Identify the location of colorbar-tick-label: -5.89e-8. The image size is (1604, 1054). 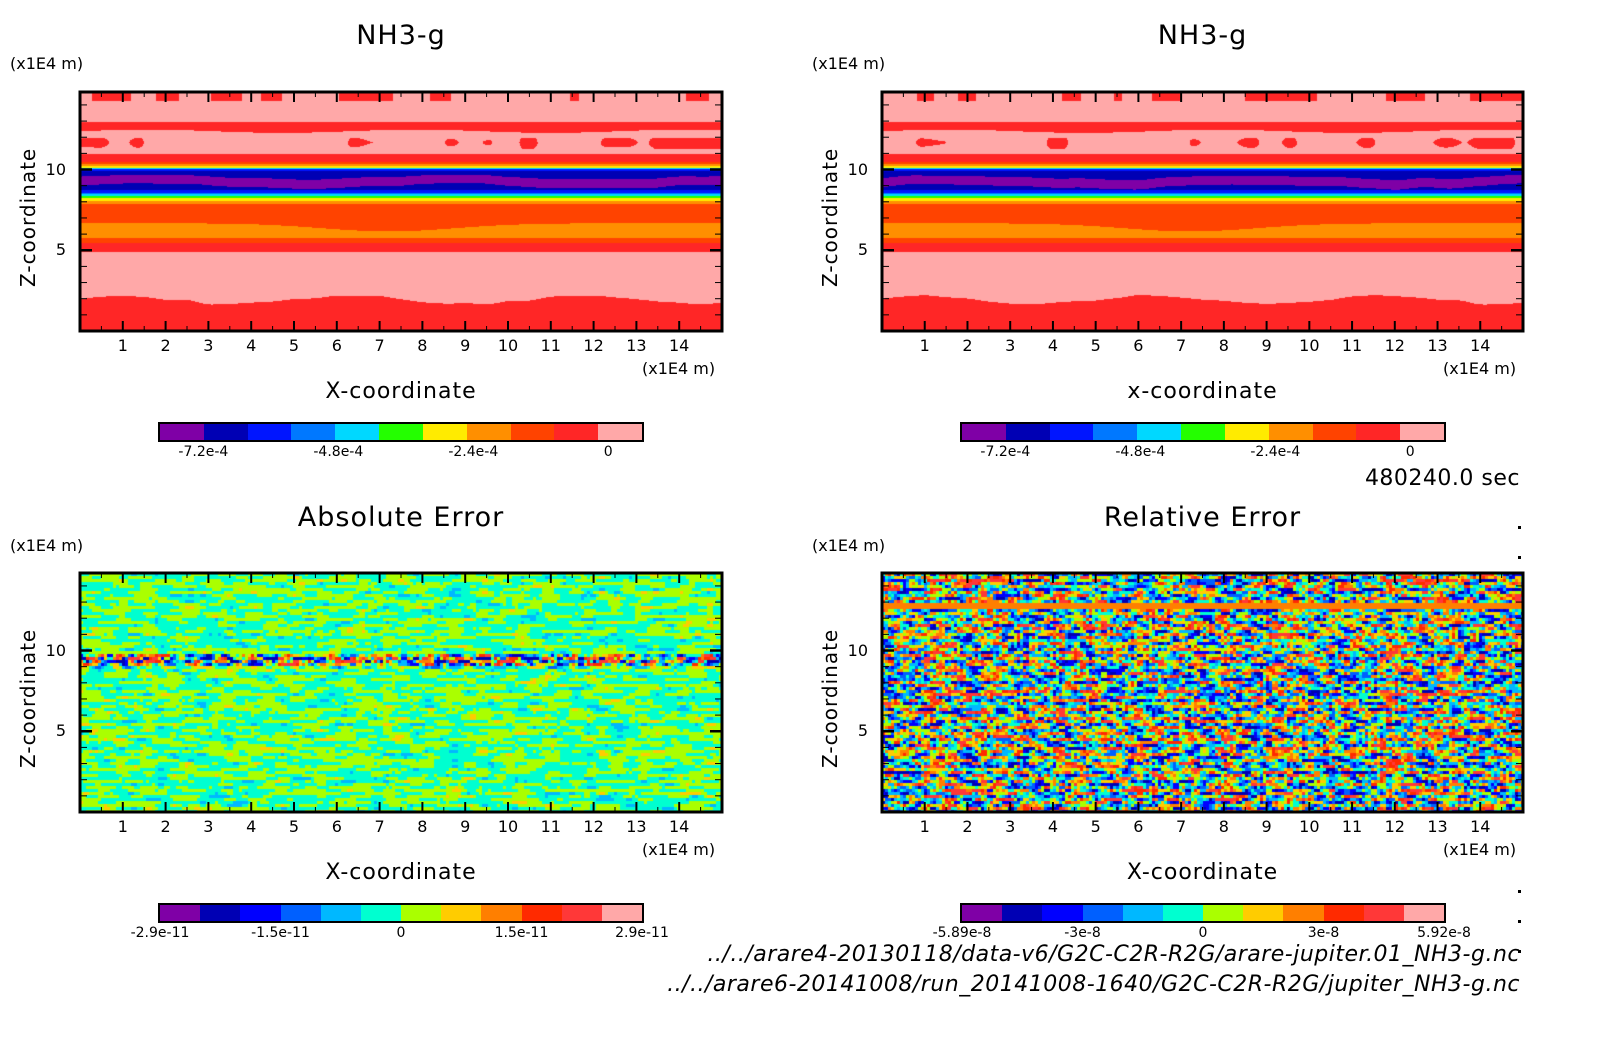
(962, 933).